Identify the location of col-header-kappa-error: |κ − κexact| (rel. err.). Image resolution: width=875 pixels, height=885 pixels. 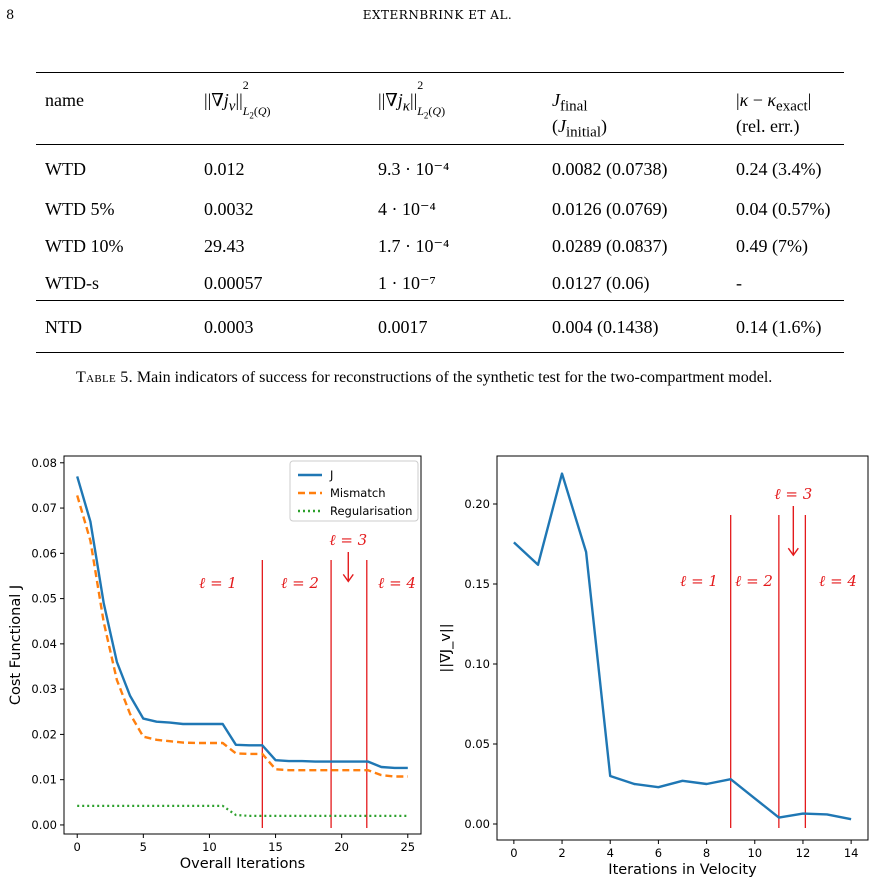
(785, 108).